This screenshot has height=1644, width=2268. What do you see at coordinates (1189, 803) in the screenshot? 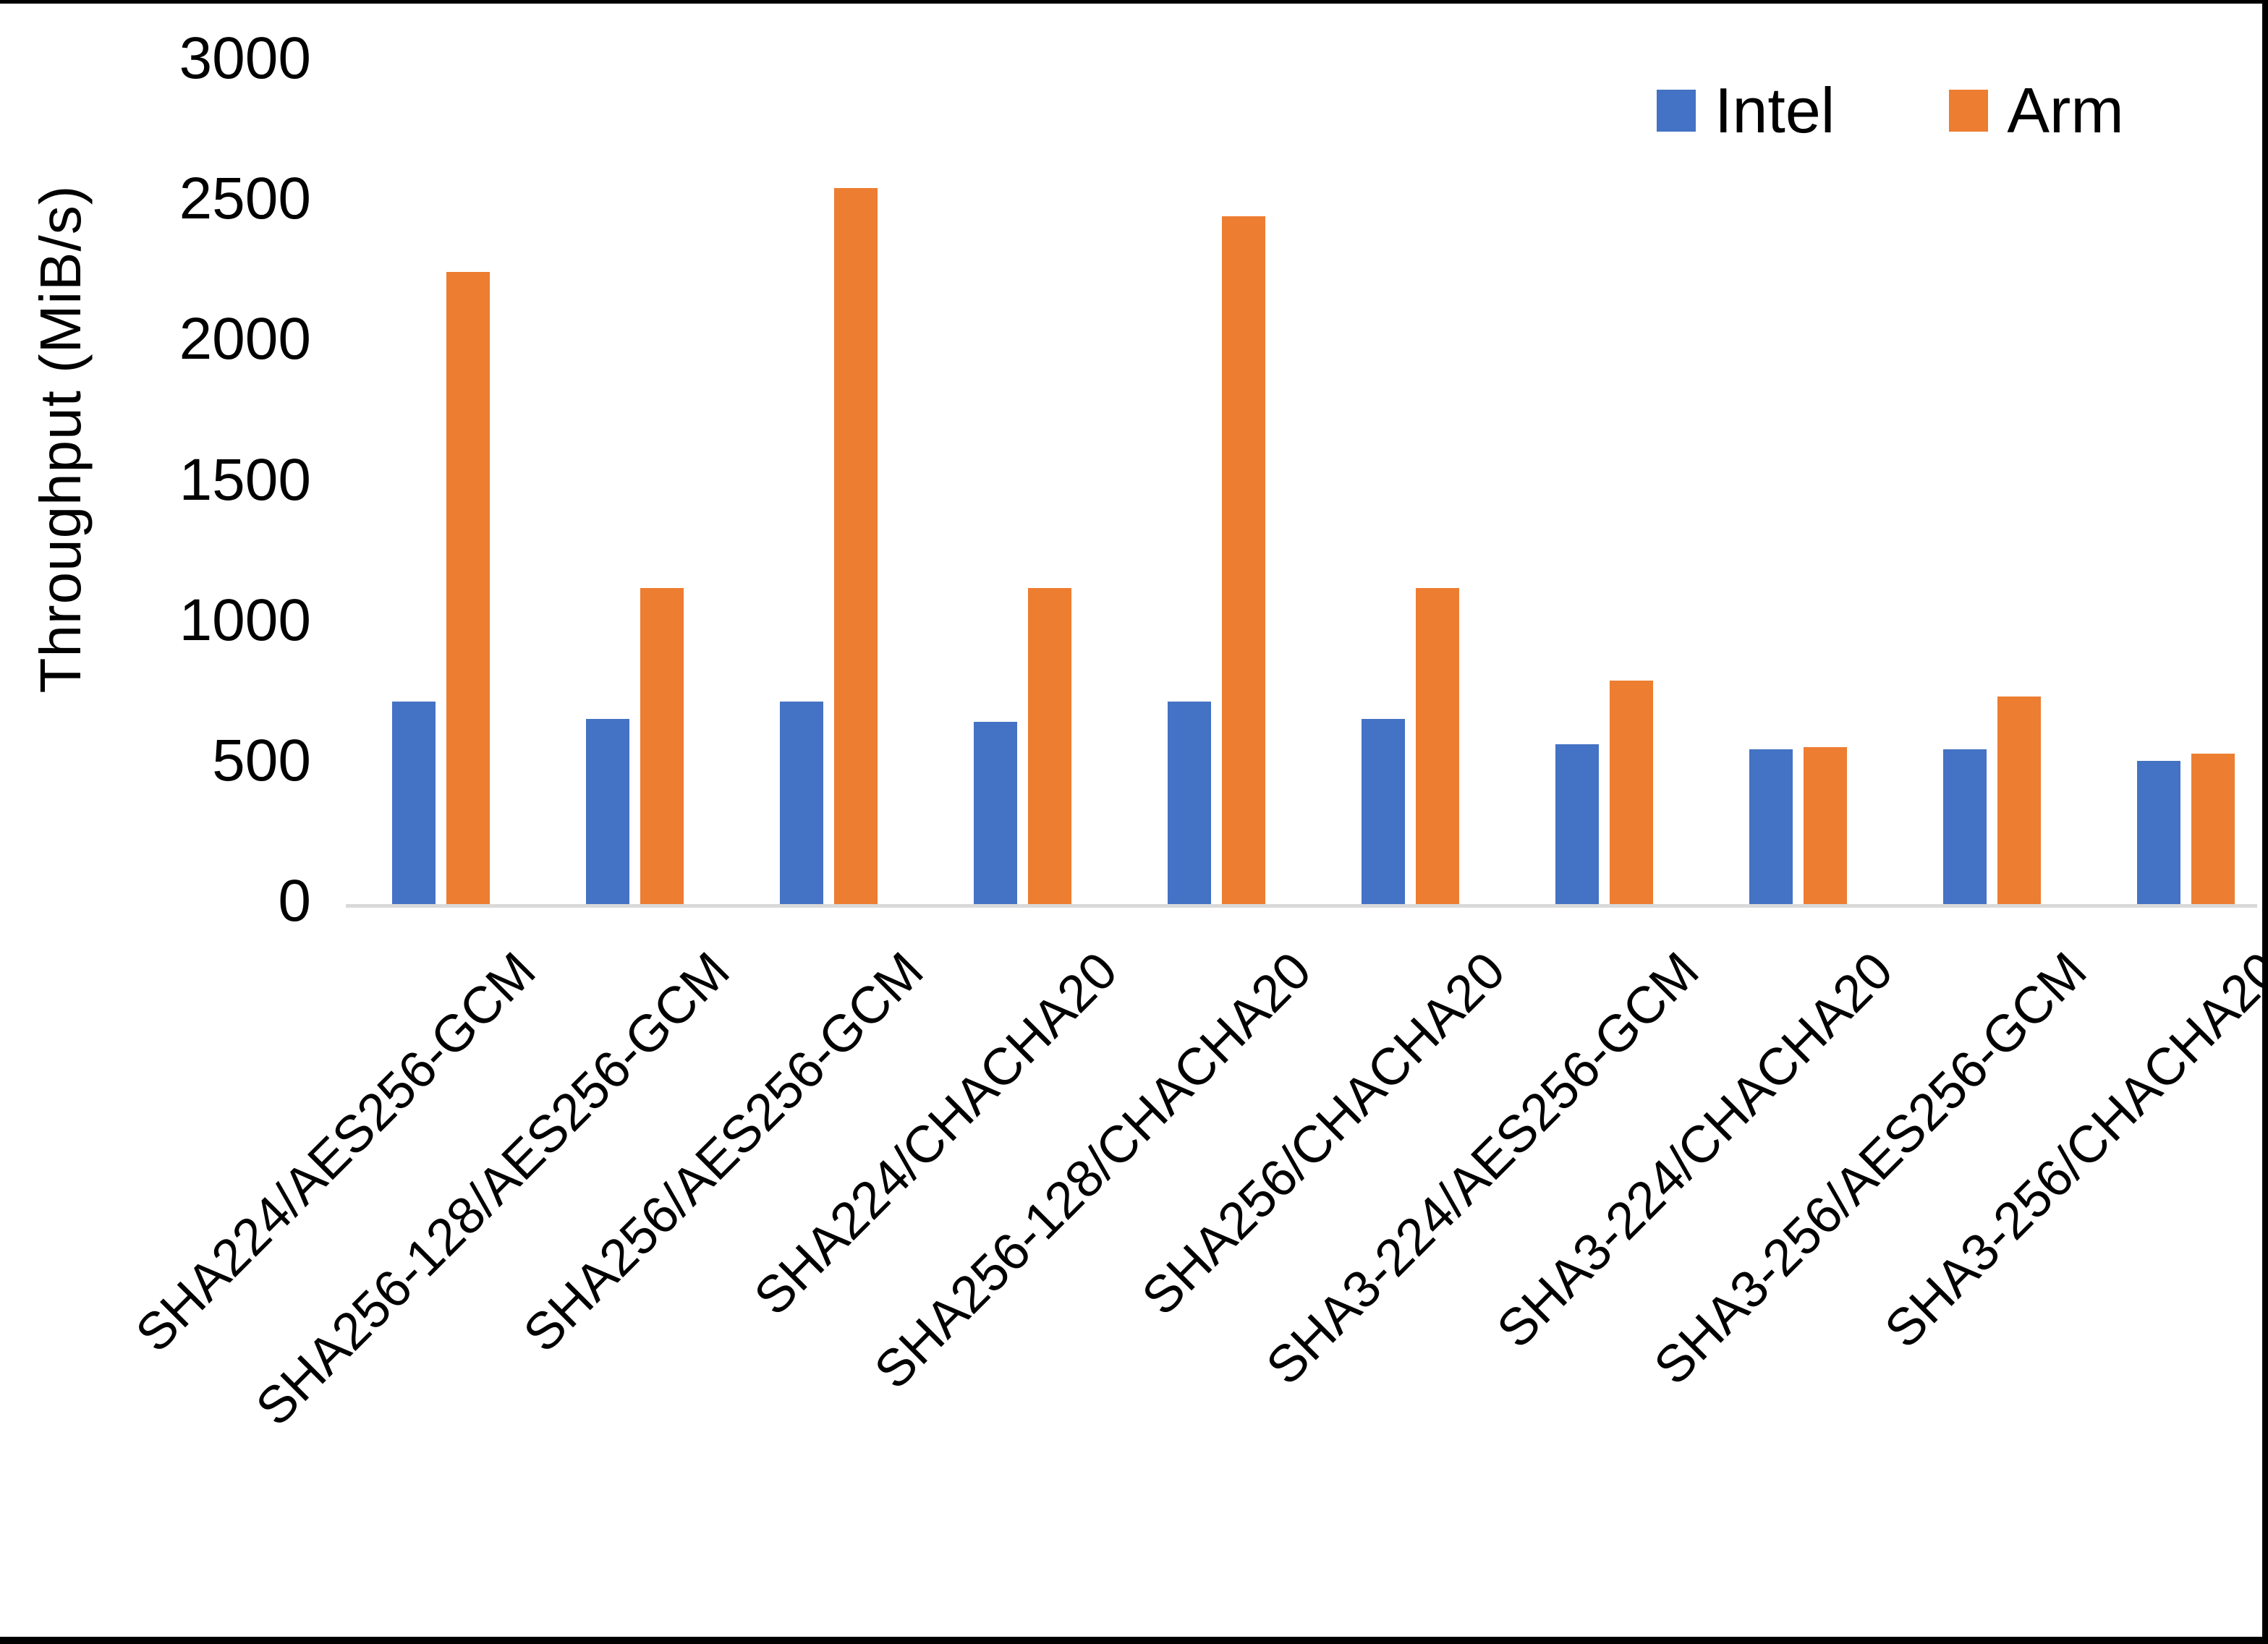
I see `bar-intel-SHA256-128/CHACHA20` at bounding box center [1189, 803].